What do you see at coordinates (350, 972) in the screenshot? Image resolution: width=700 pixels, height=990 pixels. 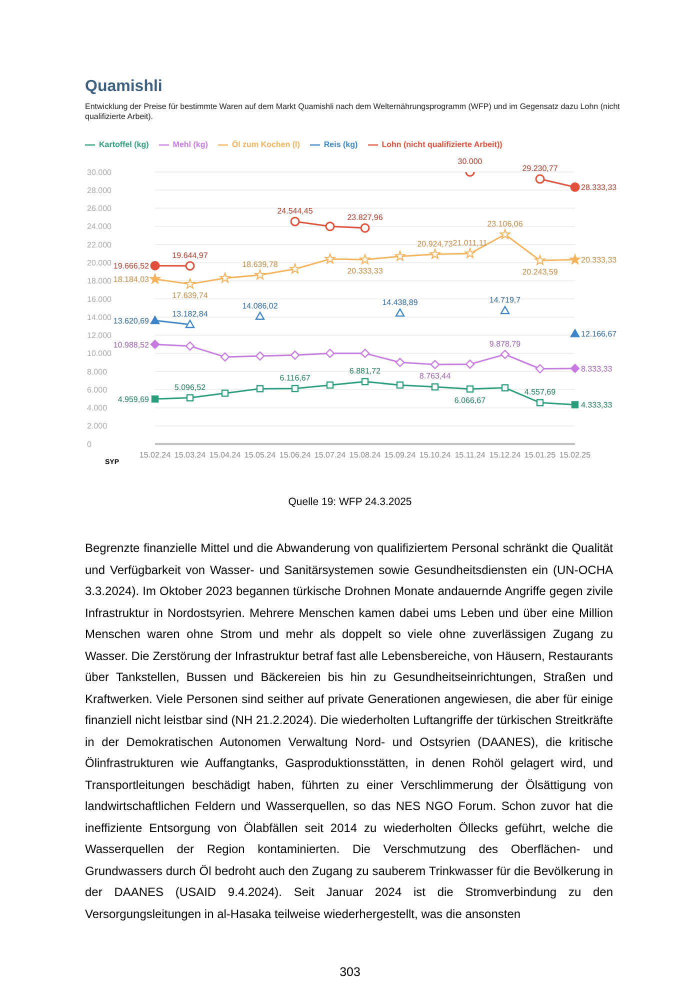 I see `text: 303` at bounding box center [350, 972].